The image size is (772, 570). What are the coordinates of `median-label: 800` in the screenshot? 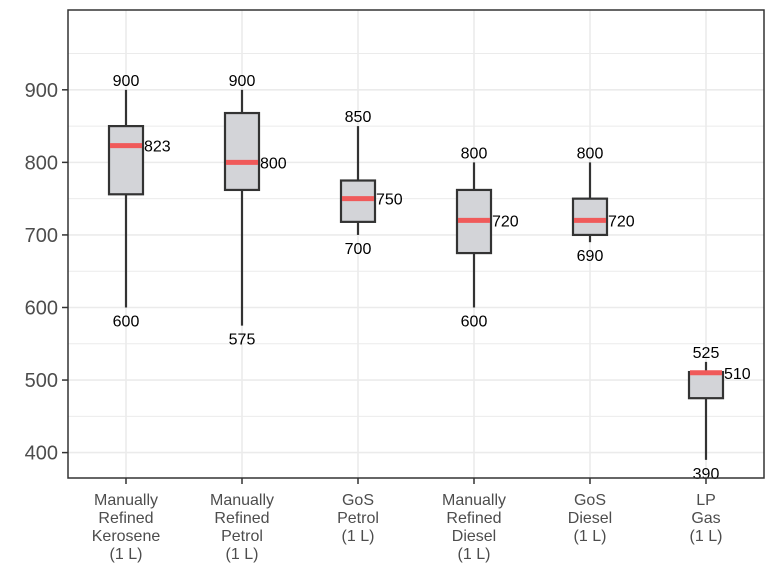 It's located at (273, 163).